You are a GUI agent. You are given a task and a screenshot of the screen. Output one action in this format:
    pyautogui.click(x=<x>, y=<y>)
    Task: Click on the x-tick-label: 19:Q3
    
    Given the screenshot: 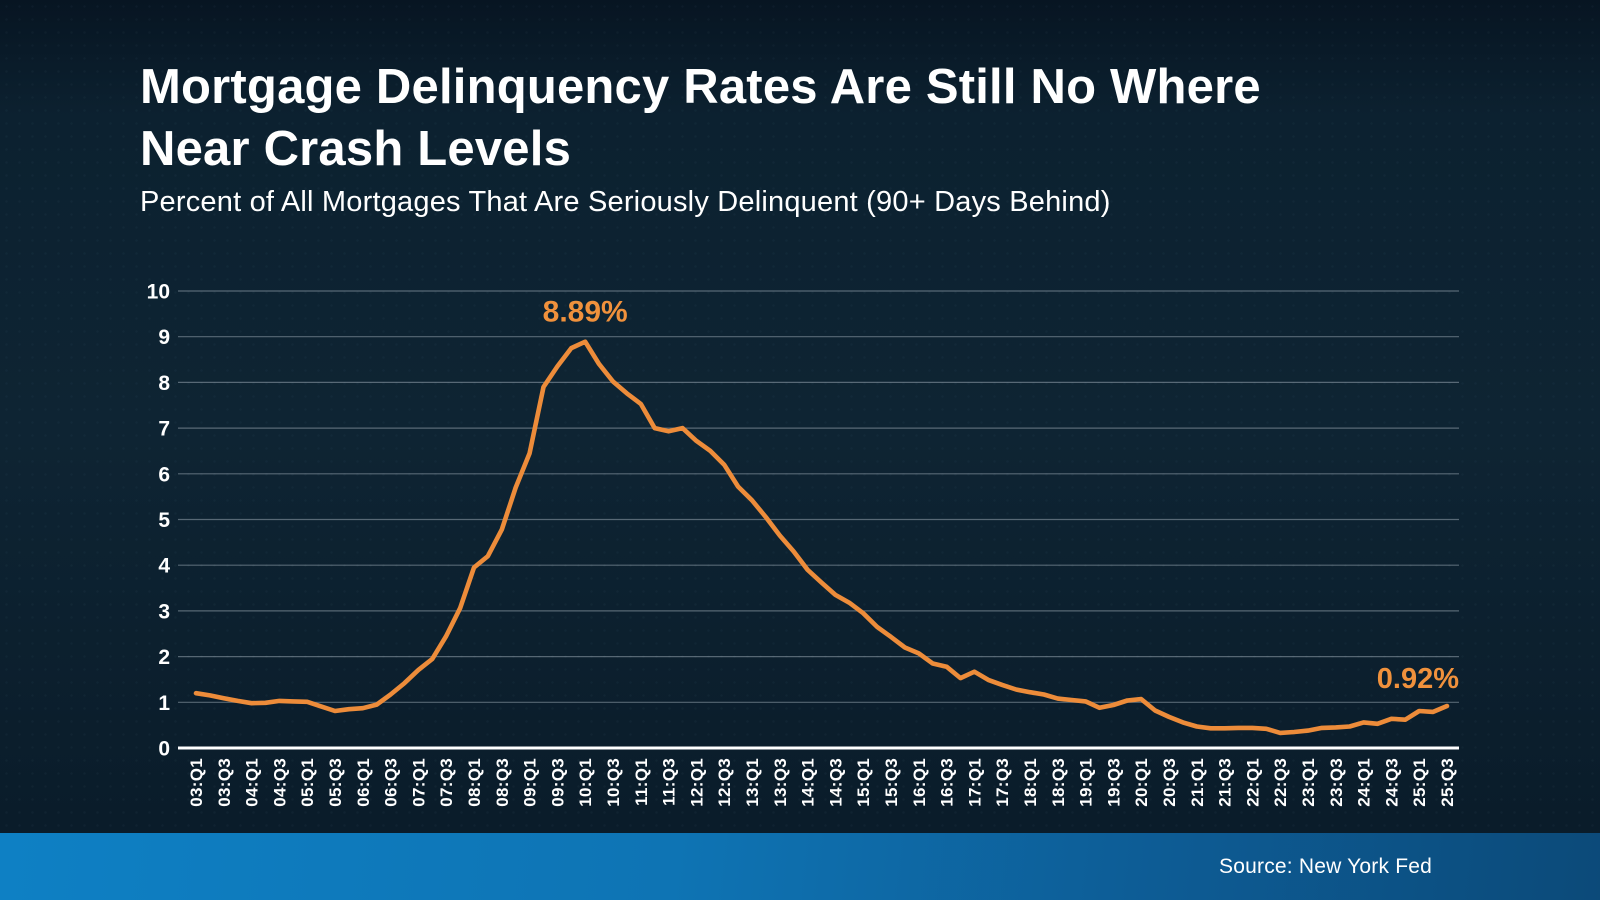 What is the action you would take?
    pyautogui.click(x=1113, y=782)
    